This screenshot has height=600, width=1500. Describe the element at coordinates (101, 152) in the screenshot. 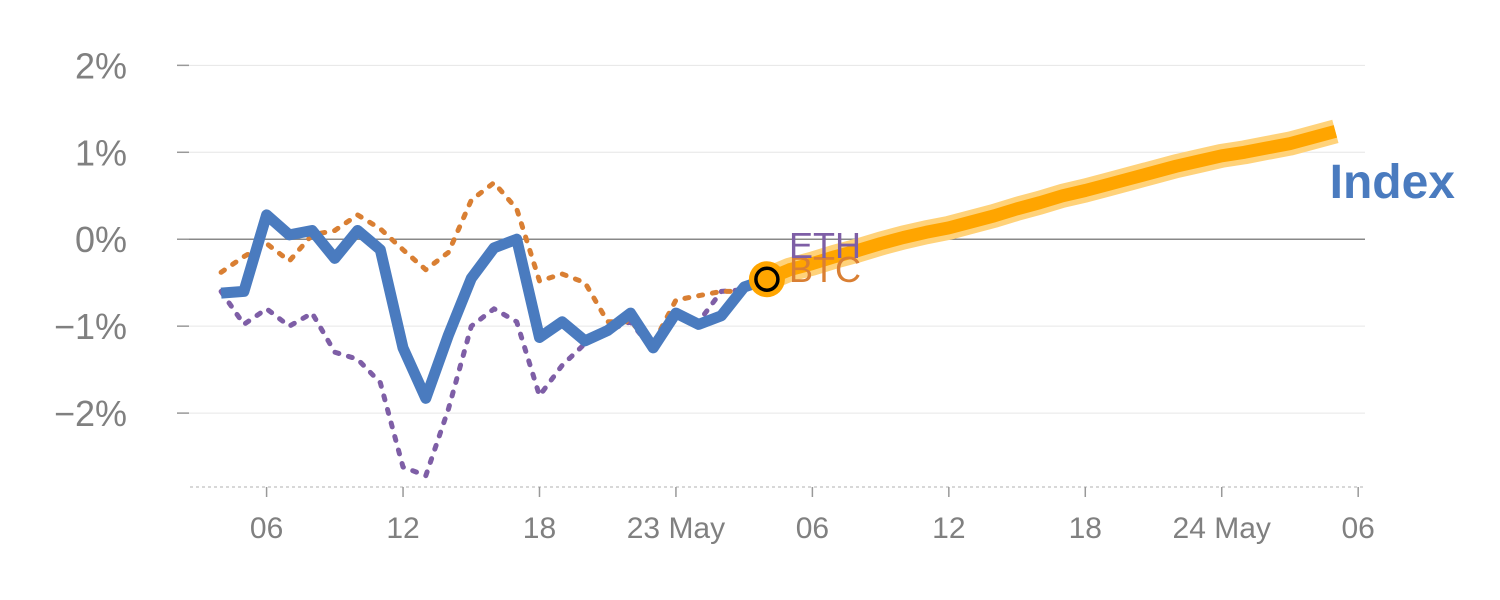

I see `y-tick-label: 1%` at that location.